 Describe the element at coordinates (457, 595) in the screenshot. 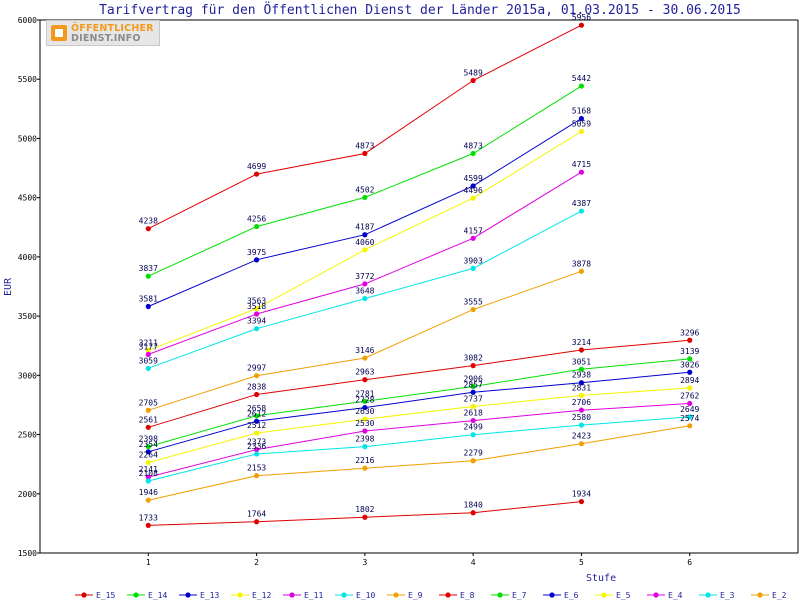

I see `legend-item-E_8: E_8` at that location.